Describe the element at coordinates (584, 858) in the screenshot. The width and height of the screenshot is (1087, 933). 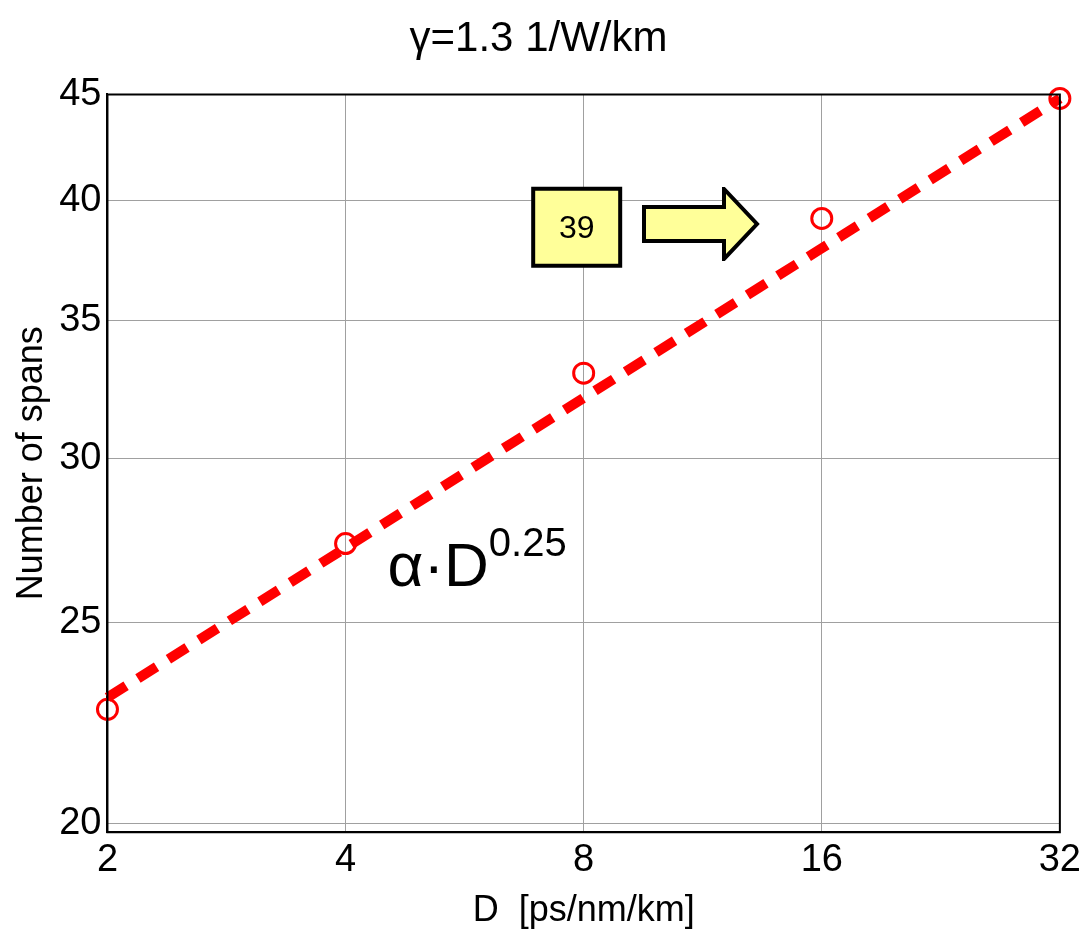
I see `x-tick-label: 8` at that location.